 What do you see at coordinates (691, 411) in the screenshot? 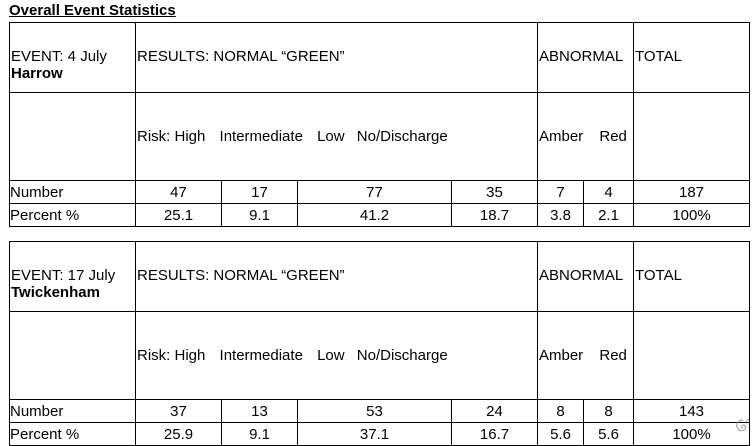
I see `number-total: 143` at bounding box center [691, 411].